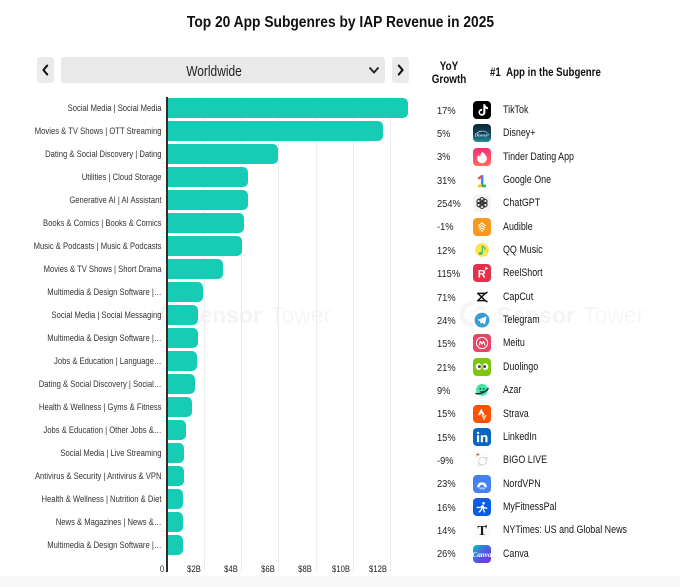 The image size is (680, 587). What do you see at coordinates (481, 488) in the screenshot?
I see `svg-text: VPN` at bounding box center [481, 488].